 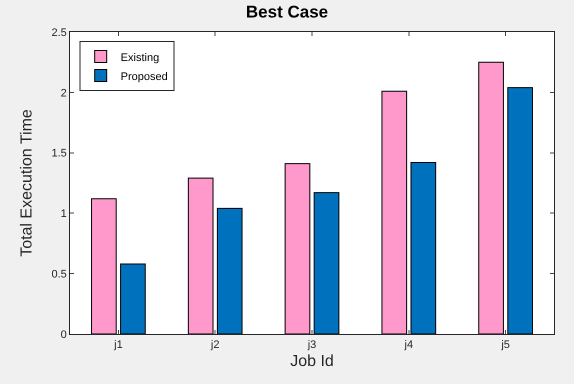 I want to click on y-tick-label: 1, so click(x=63, y=214).